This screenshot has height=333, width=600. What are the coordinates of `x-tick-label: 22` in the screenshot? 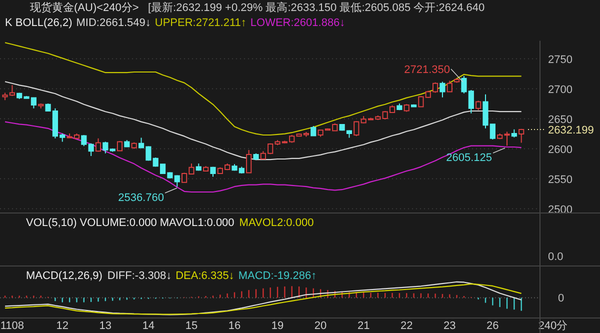 It's located at (406, 326).